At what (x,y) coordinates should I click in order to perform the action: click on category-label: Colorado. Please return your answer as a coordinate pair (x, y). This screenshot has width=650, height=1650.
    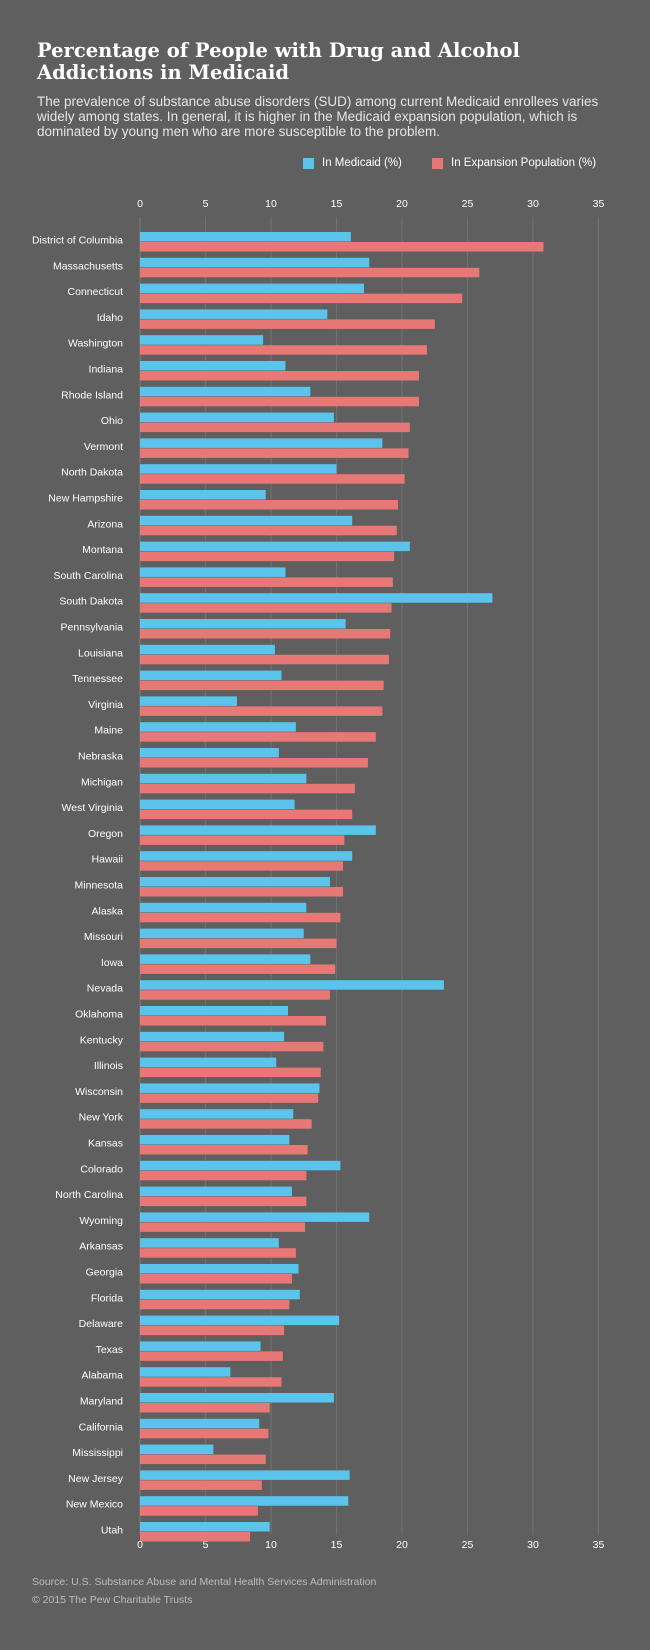
    Looking at the image, I should click on (101, 1169).